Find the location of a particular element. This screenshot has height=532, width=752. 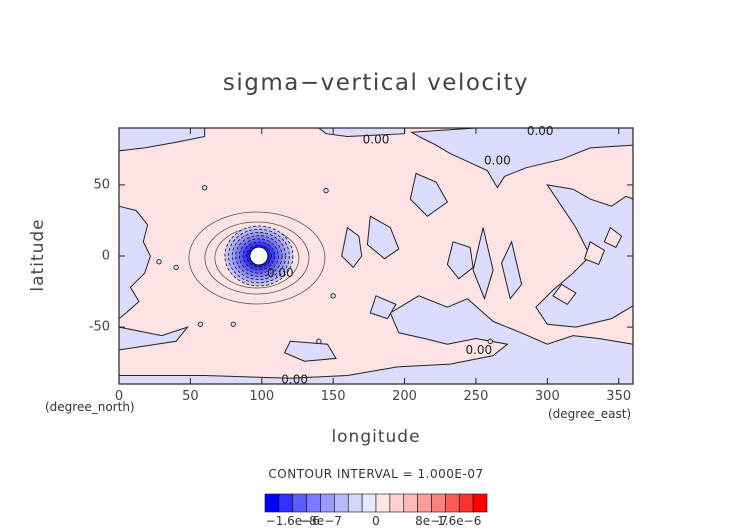

y-axis-unit: (degree_north) is located at coordinates (90, 407).